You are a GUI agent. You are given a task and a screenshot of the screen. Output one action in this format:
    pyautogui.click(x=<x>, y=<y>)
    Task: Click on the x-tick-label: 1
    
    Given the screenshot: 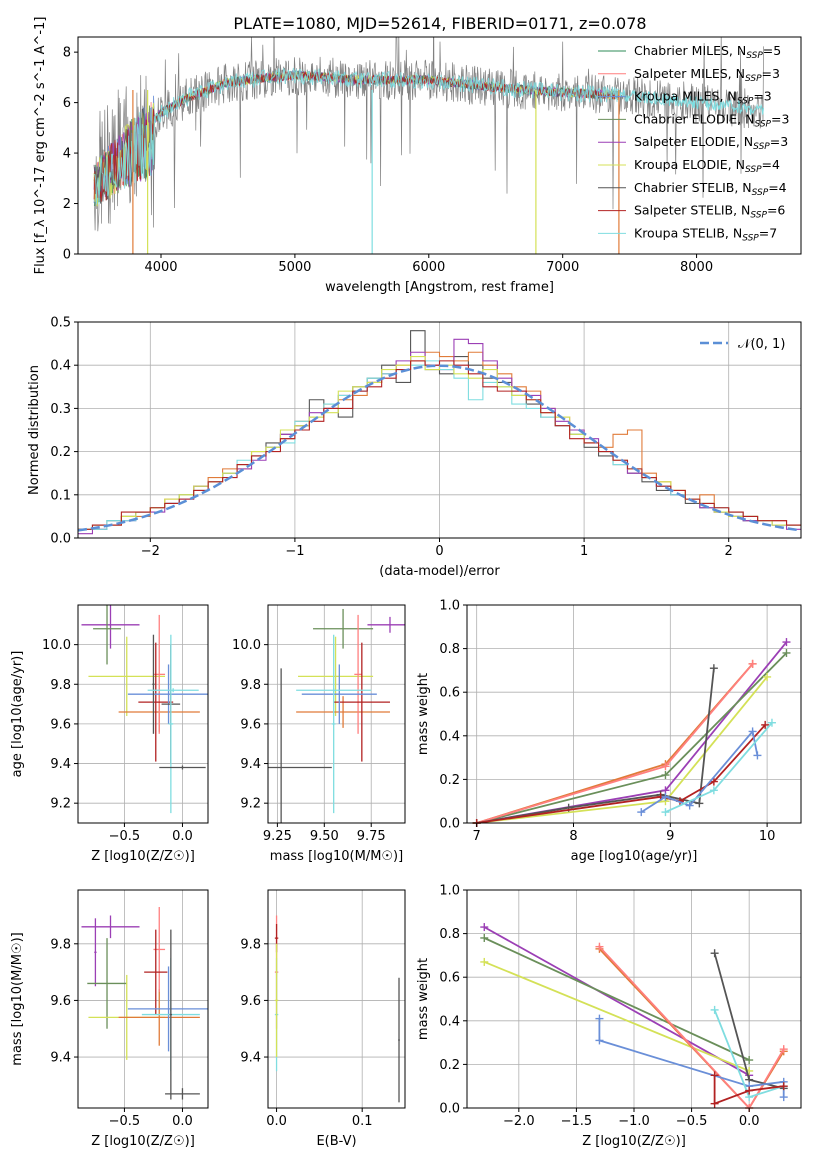 What is the action you would take?
    pyautogui.click(x=584, y=551)
    